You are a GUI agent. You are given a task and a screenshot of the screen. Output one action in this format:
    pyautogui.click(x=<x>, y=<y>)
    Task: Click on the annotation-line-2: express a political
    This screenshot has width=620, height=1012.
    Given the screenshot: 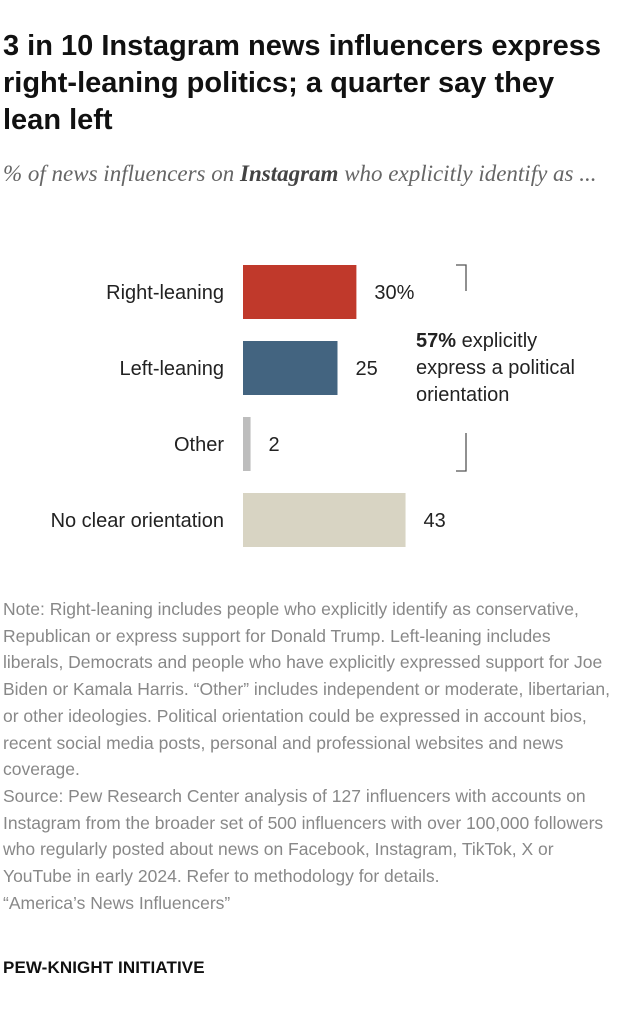 What is the action you would take?
    pyautogui.click(x=495, y=368)
    